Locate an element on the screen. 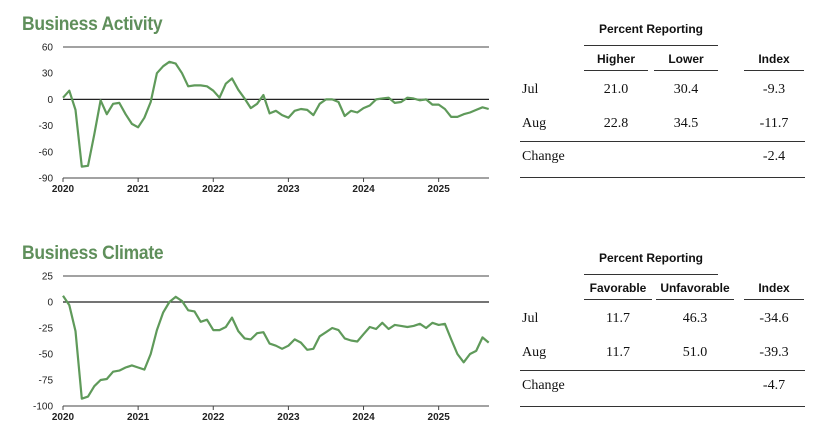 Image resolution: width=829 pixels, height=441 pixels. cell-change-index: -4.7 is located at coordinates (774, 385).